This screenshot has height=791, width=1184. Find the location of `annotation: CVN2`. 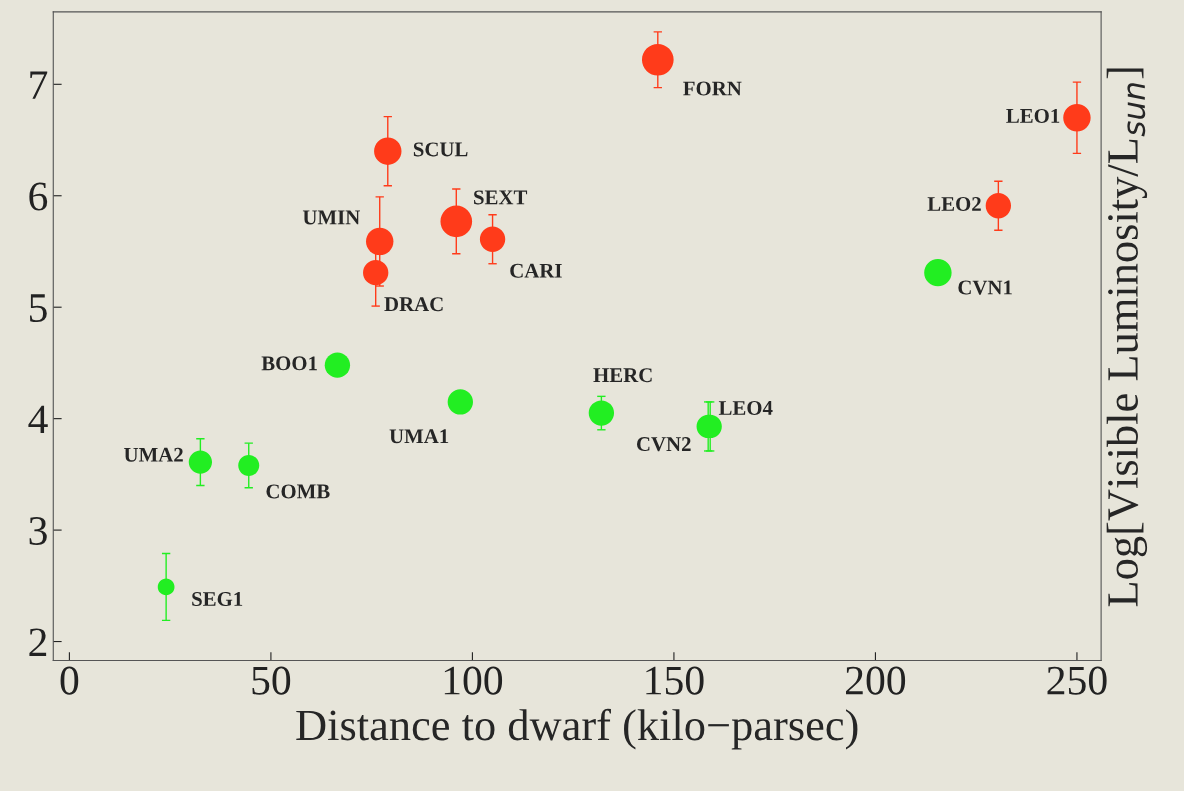

annotation: CVN2 is located at coordinates (663, 444).